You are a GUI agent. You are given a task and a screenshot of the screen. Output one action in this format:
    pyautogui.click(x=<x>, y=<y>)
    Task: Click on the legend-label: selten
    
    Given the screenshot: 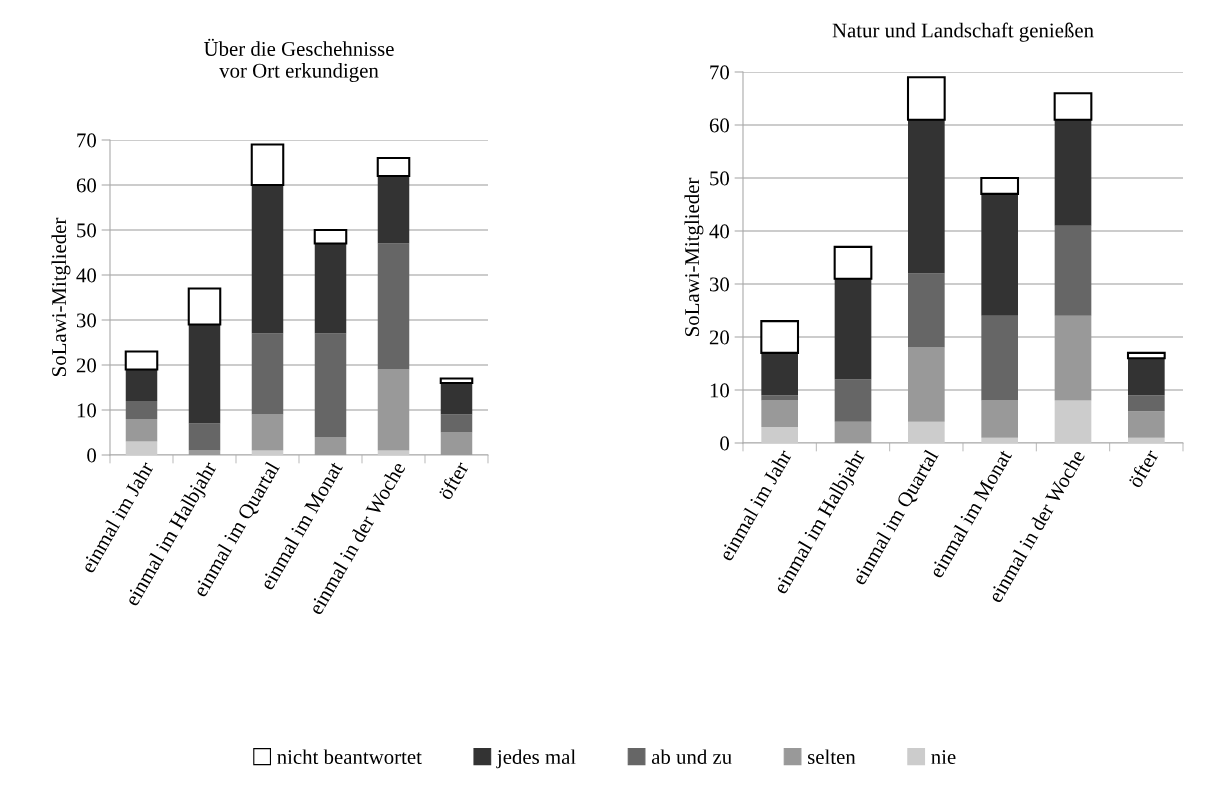 What is the action you would take?
    pyautogui.click(x=832, y=757)
    